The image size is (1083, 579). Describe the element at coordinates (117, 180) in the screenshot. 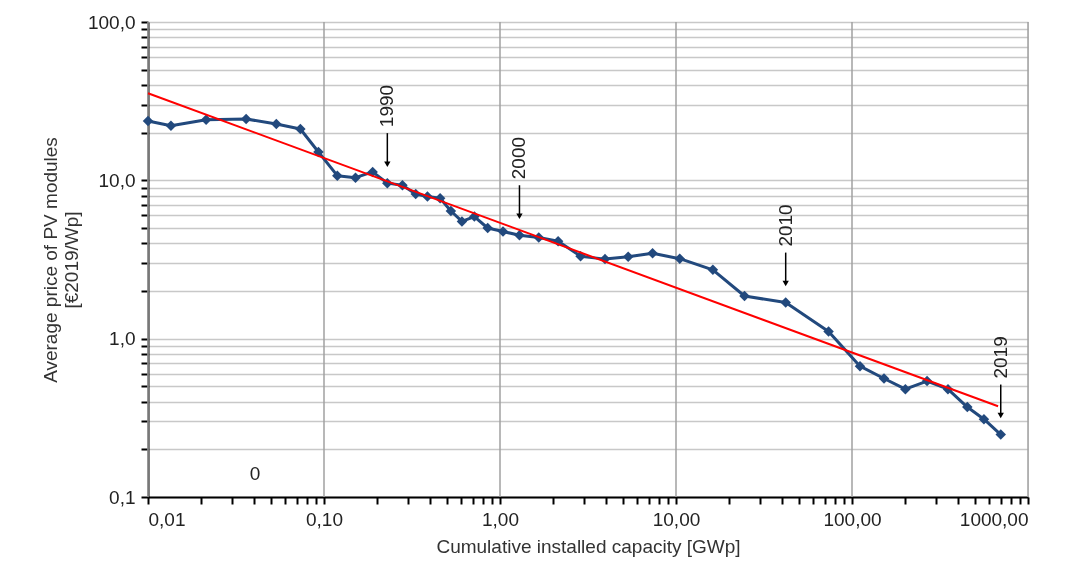

I see `y-tick-label: 10,0` at that location.